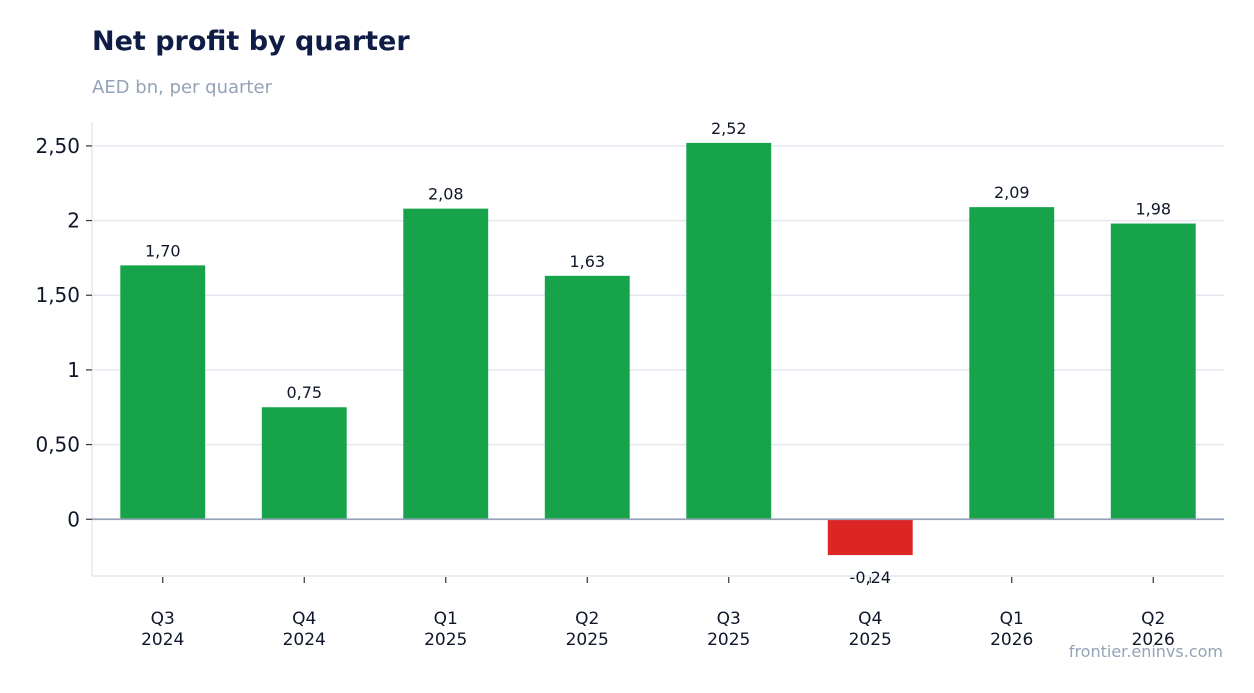  I want to click on data-label: 0,75, so click(304, 392).